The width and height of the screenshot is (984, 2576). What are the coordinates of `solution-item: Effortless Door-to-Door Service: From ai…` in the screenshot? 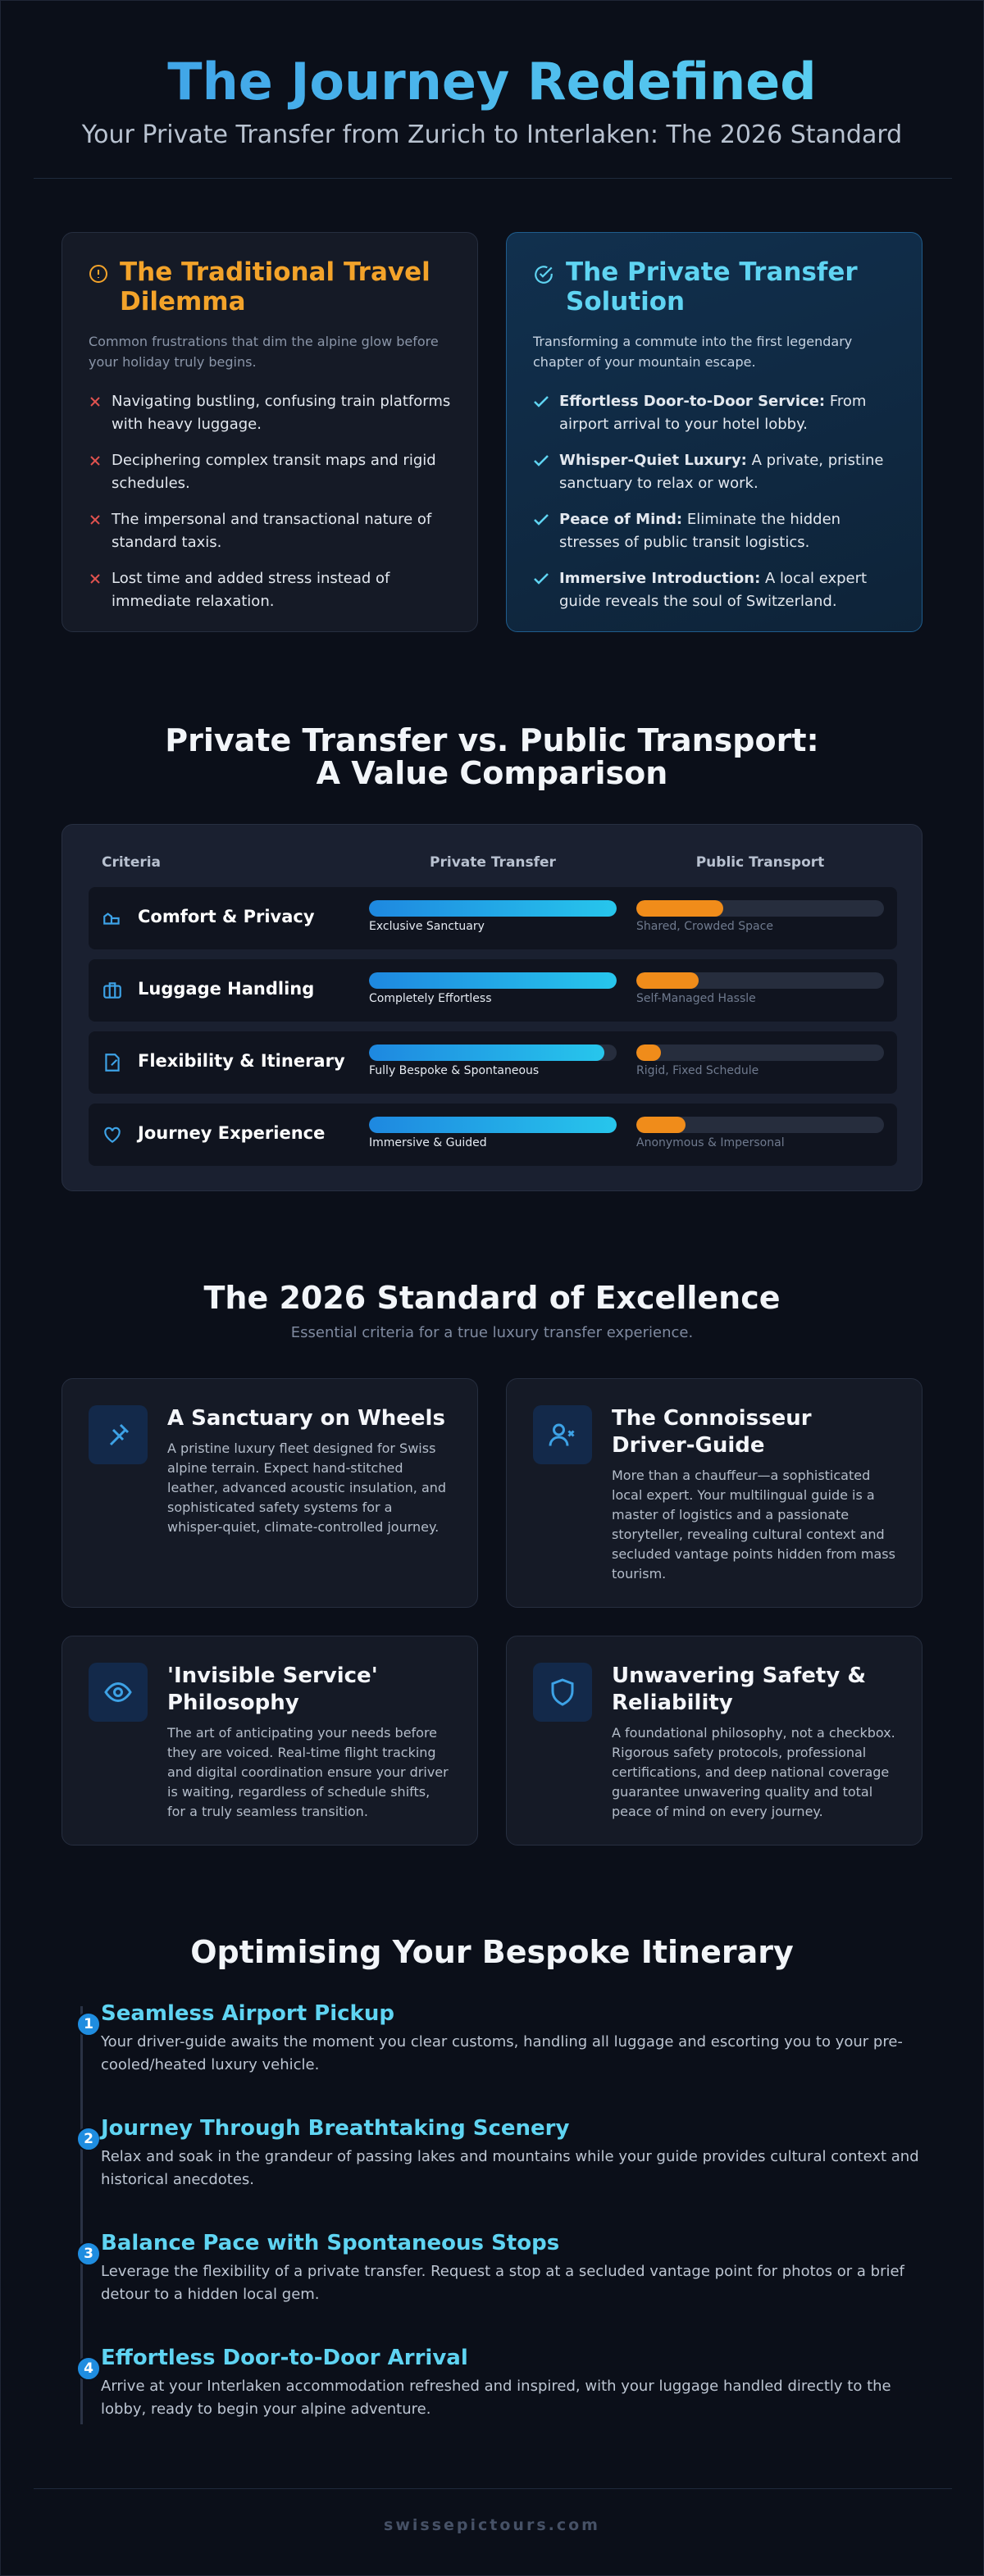 It's located at (714, 413).